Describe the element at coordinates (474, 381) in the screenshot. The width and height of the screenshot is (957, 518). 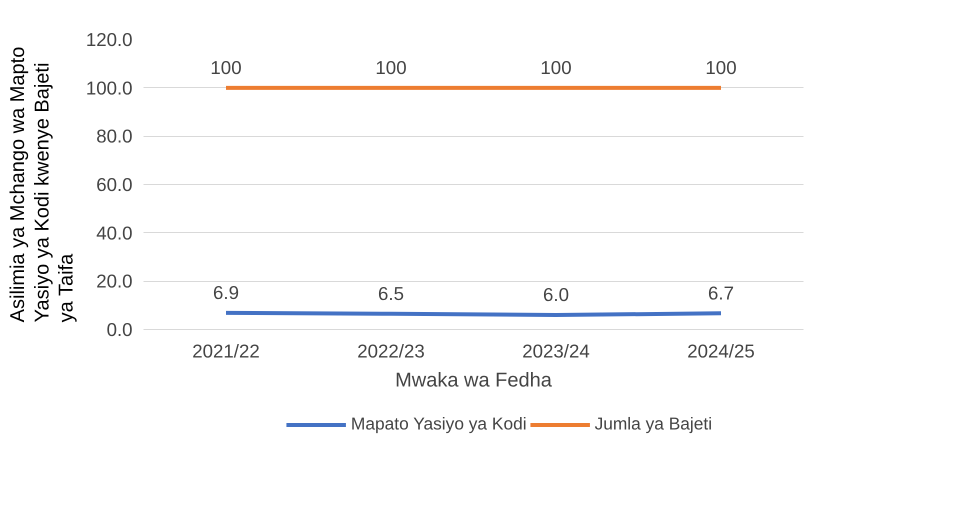
I see `x-axis-title: Mwaka wa Fedha` at that location.